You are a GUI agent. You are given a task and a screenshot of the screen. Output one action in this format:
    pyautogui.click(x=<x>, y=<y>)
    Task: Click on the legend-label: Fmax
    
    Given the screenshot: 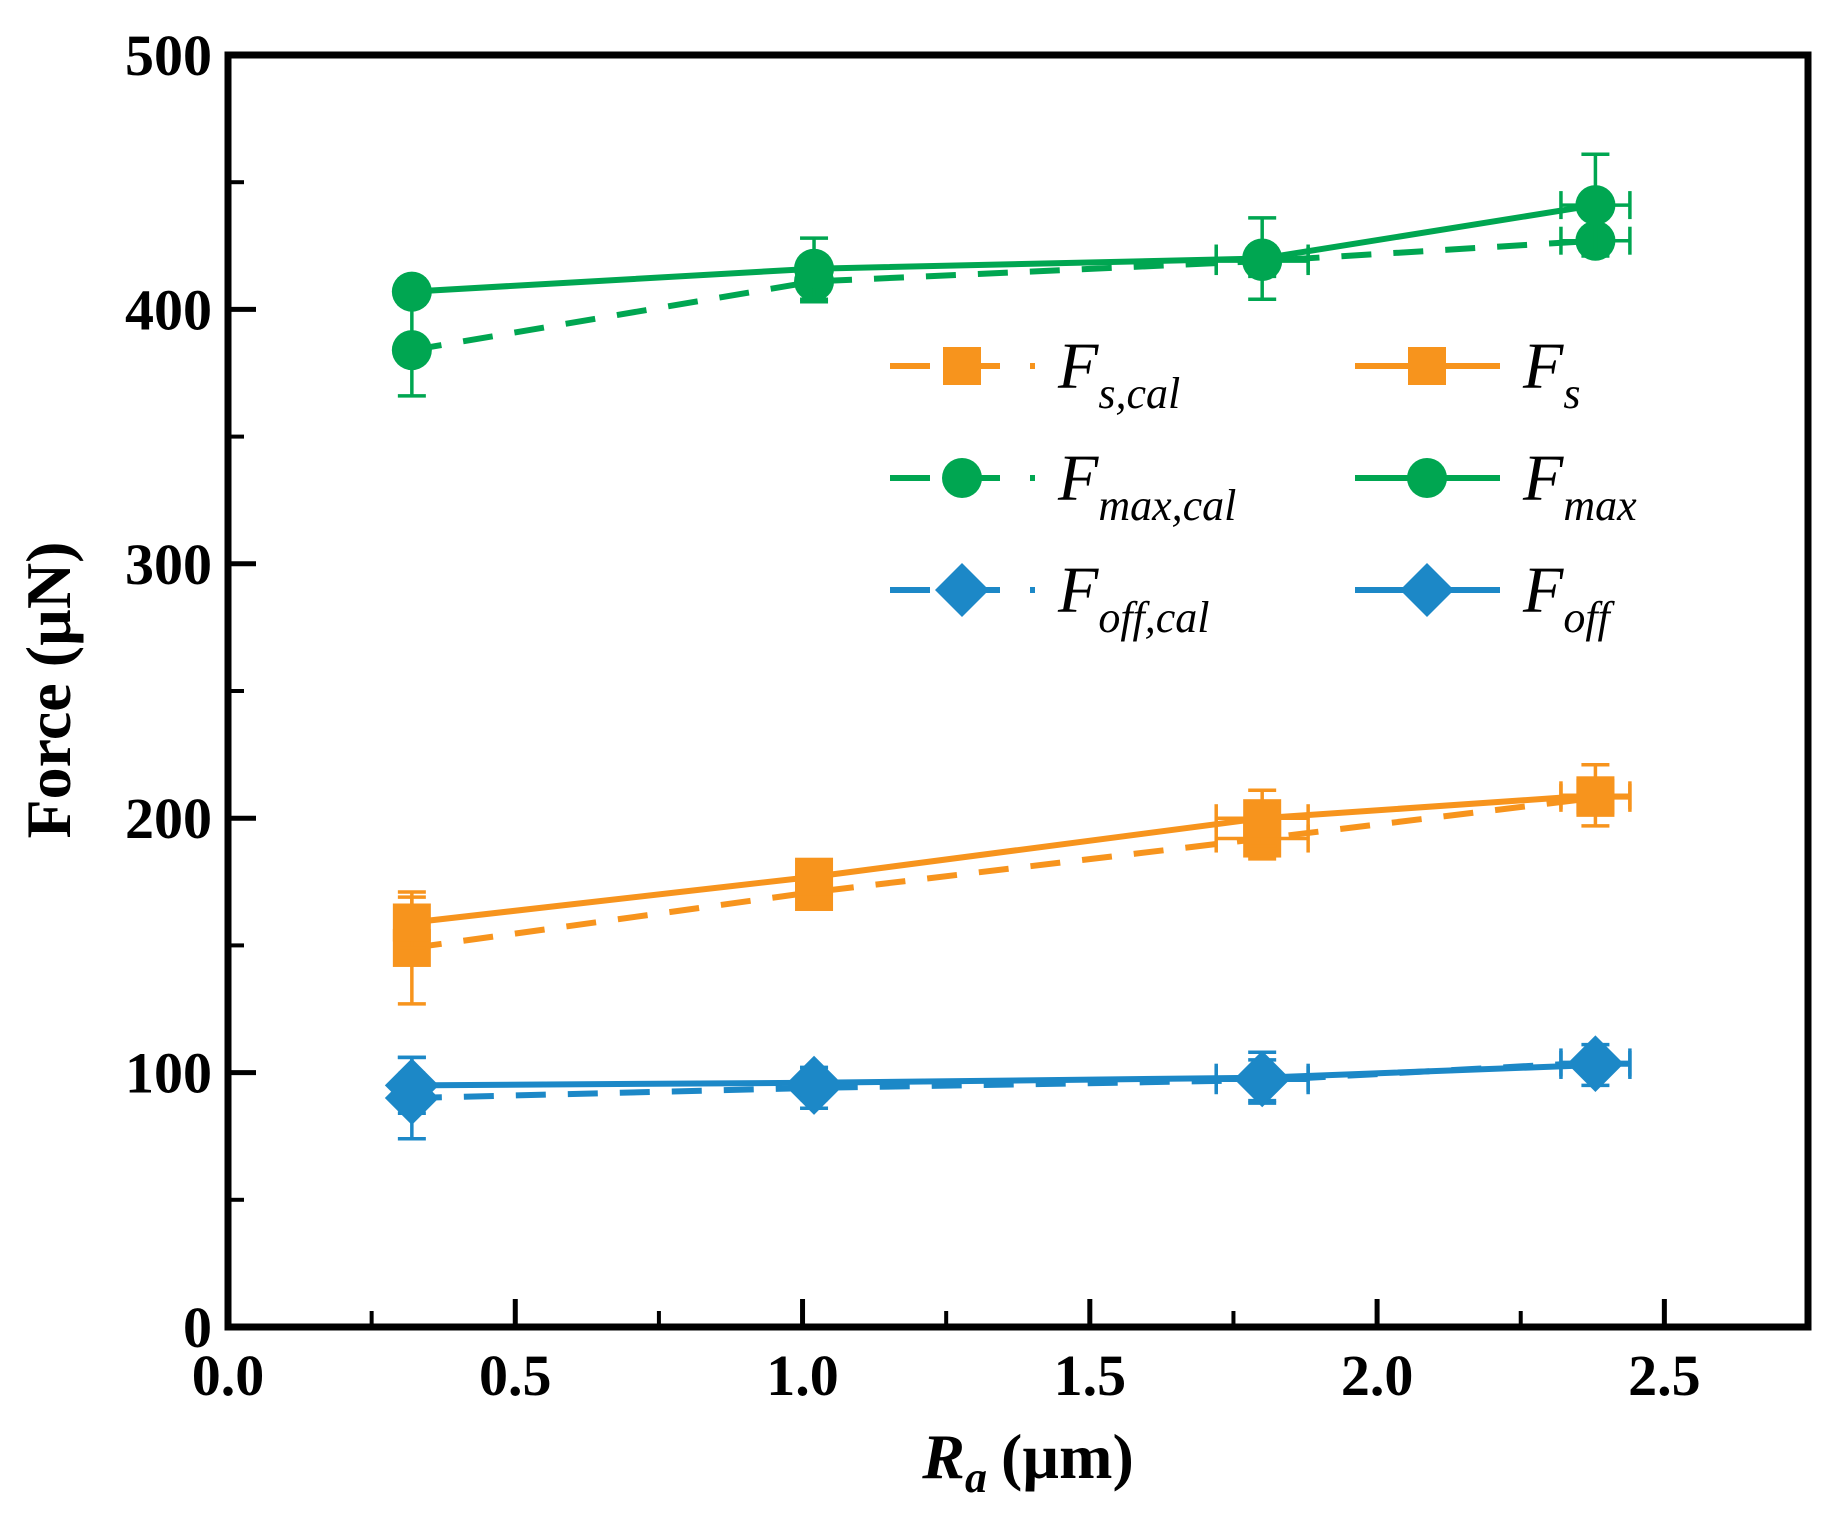 What is the action you would take?
    pyautogui.click(x=1579, y=486)
    